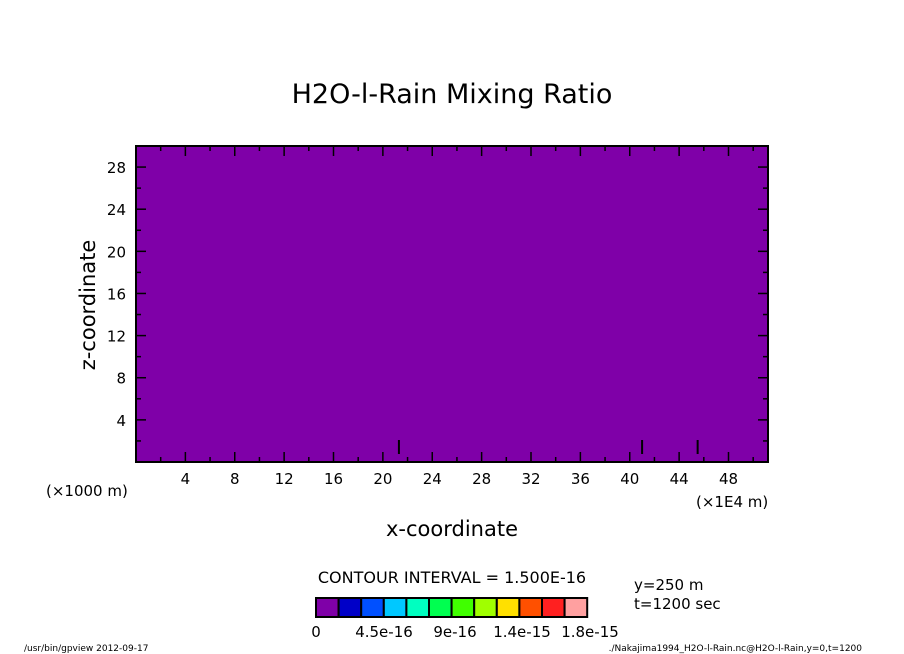 The height and width of the screenshot is (654, 904). Describe the element at coordinates (530, 479) in the screenshot. I see `x-tick-label: 32` at that location.